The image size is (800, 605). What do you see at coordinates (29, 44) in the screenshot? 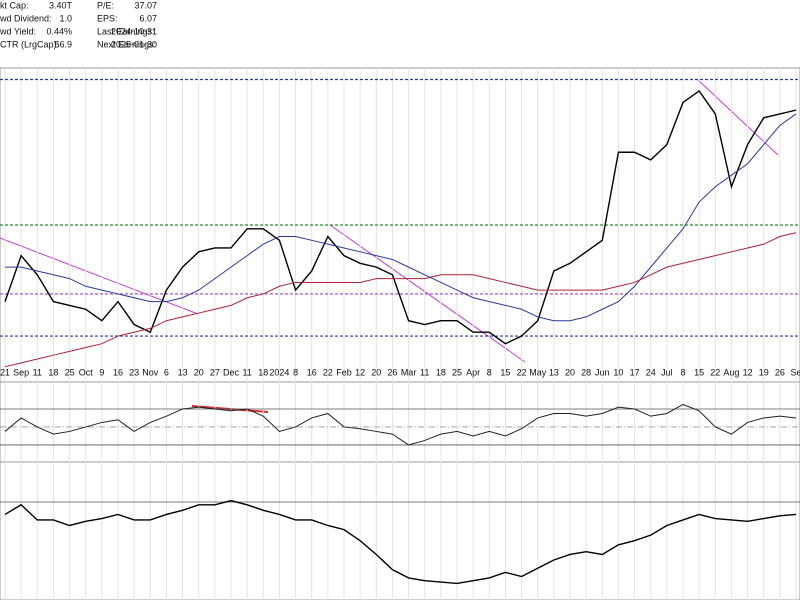
I see `stat-label: CTR (LrgCap):` at bounding box center [29, 44].